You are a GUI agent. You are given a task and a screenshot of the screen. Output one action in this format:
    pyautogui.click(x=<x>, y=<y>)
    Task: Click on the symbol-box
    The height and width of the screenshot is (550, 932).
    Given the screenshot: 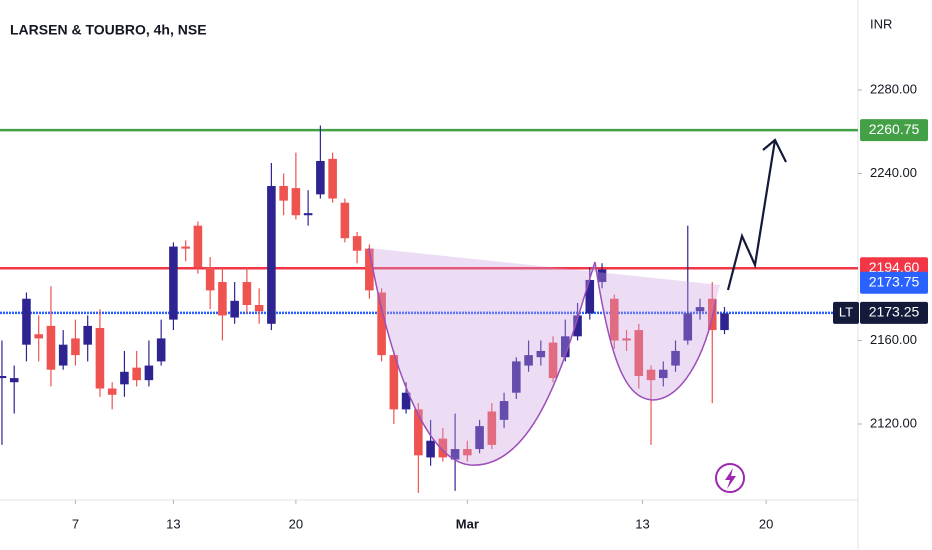 What is the action you would take?
    pyautogui.click(x=846, y=312)
    